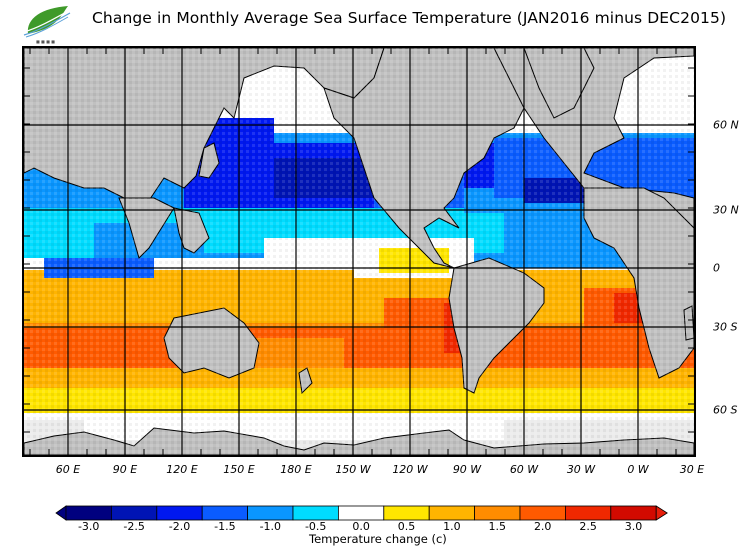 This screenshot has width=755, height=560. Describe the element at coordinates (353, 469) in the screenshot. I see `longitude-label: 150 W` at that location.